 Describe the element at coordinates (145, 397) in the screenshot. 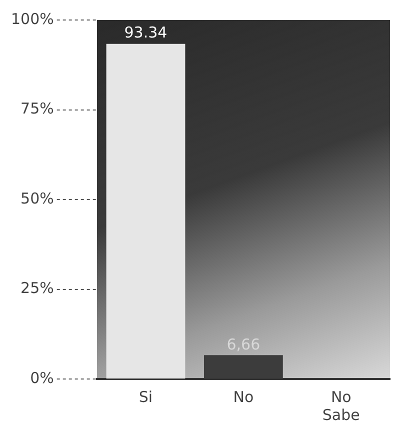

I see `x-tick-label: Si` at that location.